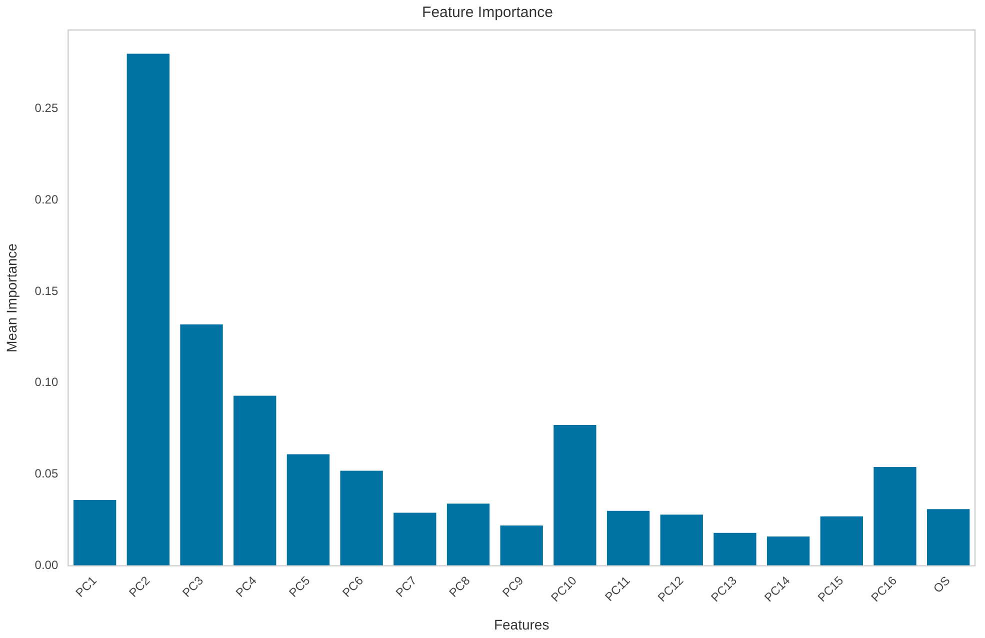 This screenshot has height=638, width=985. I want to click on y-tick-label: 0.00, so click(46, 565).